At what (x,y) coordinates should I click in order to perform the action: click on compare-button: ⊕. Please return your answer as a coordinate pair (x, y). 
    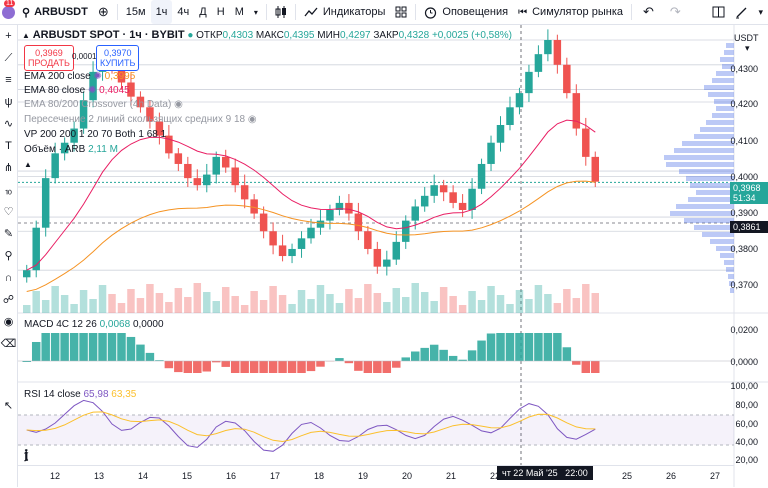
    Looking at the image, I should click on (103, 12).